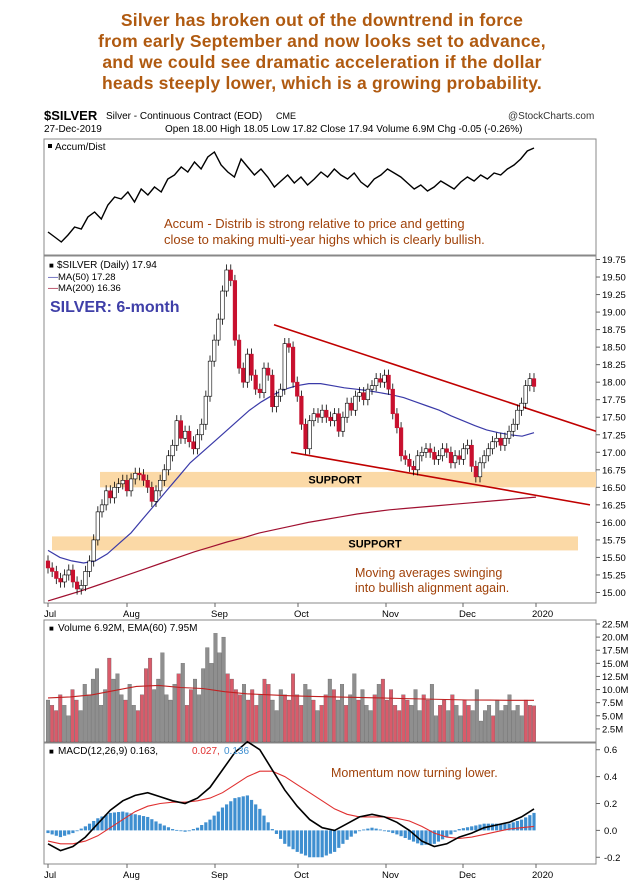 This screenshot has width=644, height=895. I want to click on macd-y-tick-label: 0.0, so click(610, 831).